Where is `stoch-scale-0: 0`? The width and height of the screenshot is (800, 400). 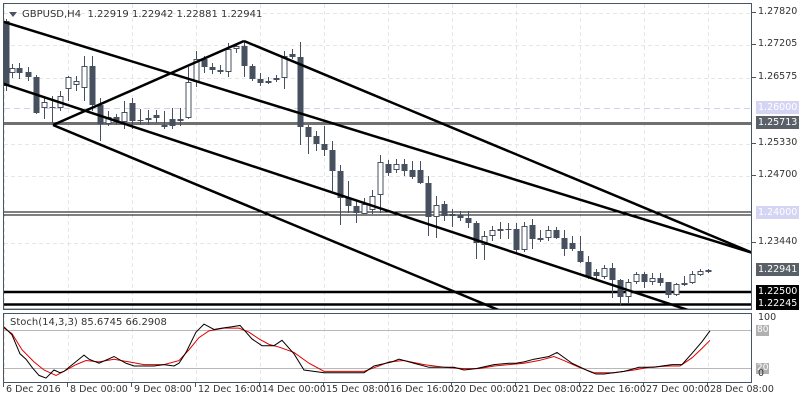
stoch-scale-0: 0 is located at coordinates (761, 373).